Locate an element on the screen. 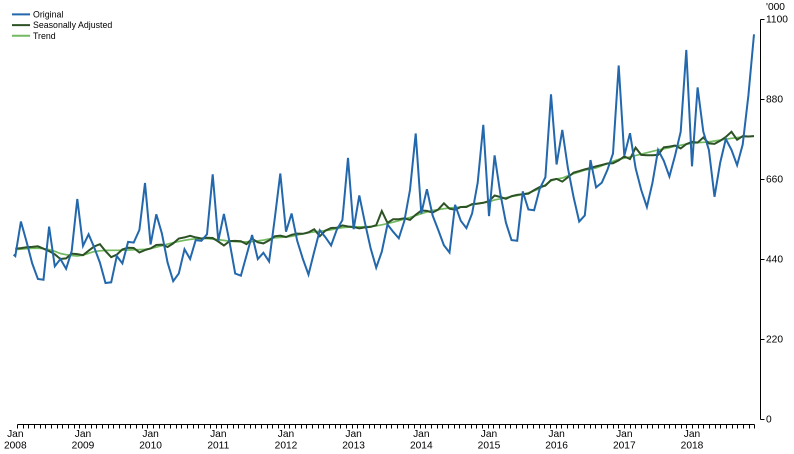 This screenshot has width=794, height=454. svg-text: 220 is located at coordinates (774, 340).